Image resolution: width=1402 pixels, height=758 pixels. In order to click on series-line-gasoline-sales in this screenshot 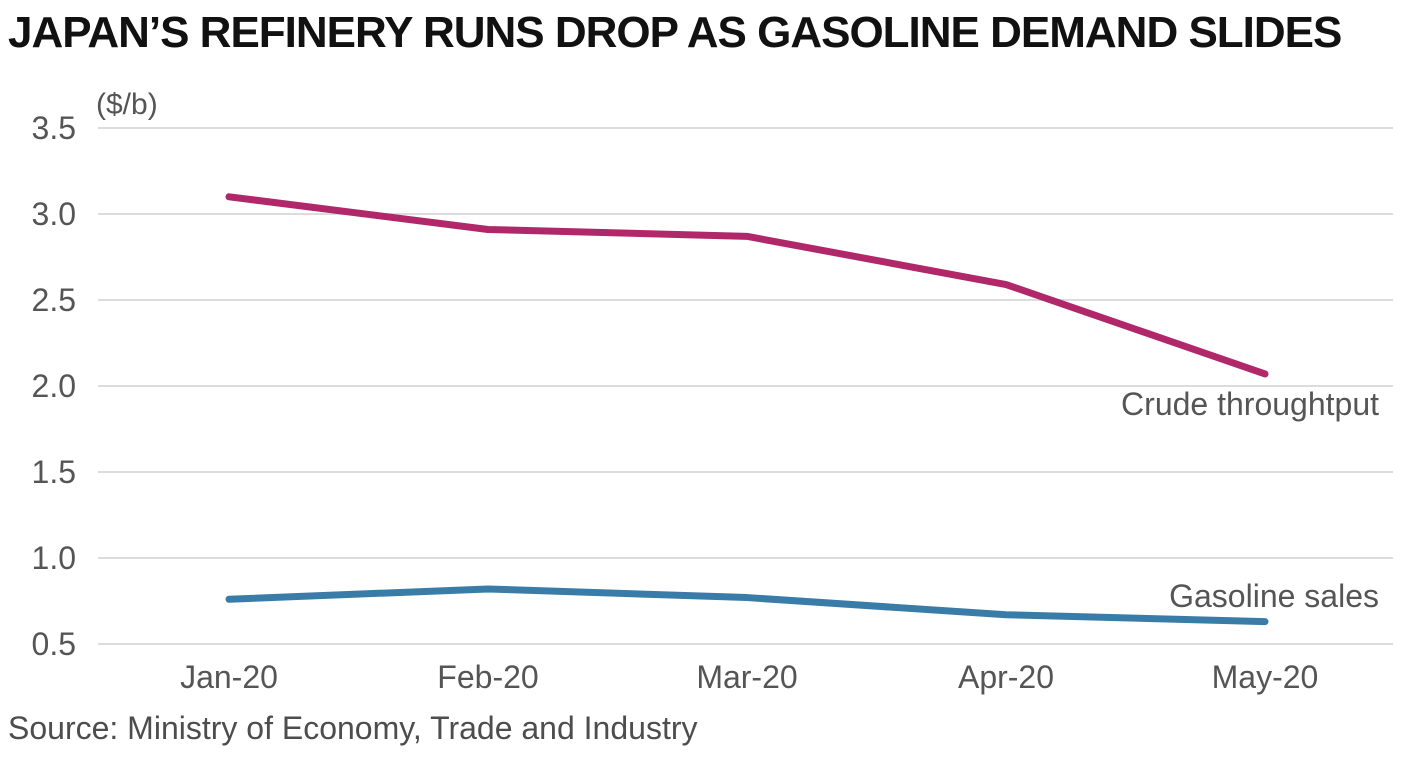, I will do `click(747, 605)`.